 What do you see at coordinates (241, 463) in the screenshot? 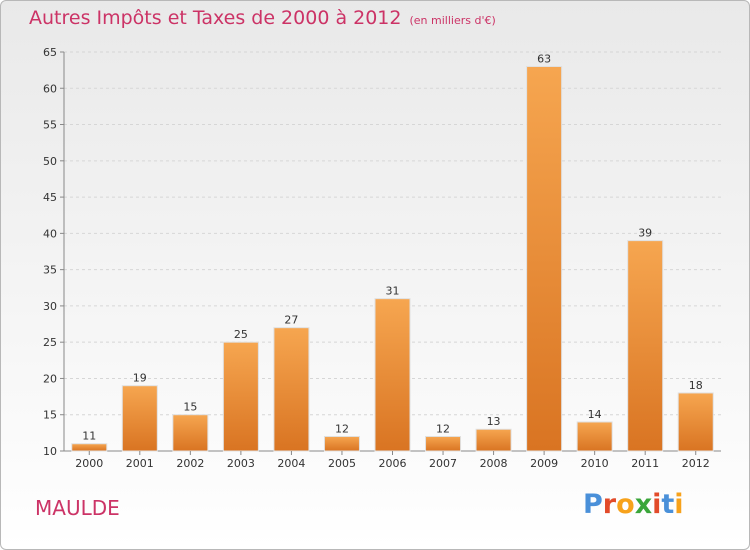
I see `x-tick-label: 2003` at bounding box center [241, 463].